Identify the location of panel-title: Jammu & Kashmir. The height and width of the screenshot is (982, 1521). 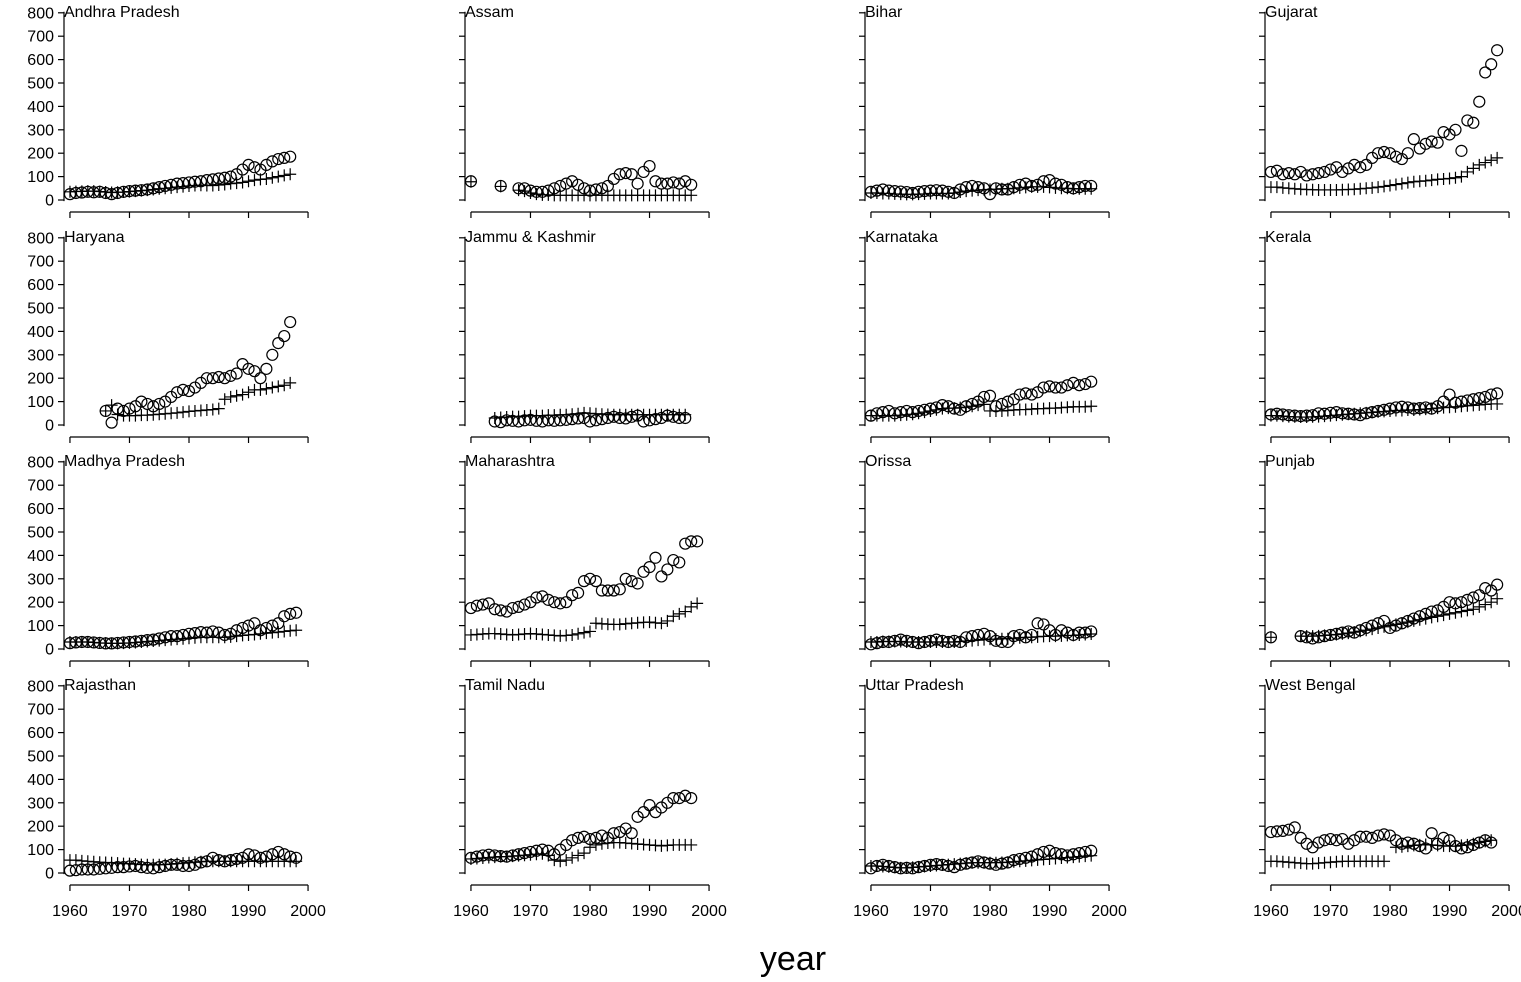
(530, 237).